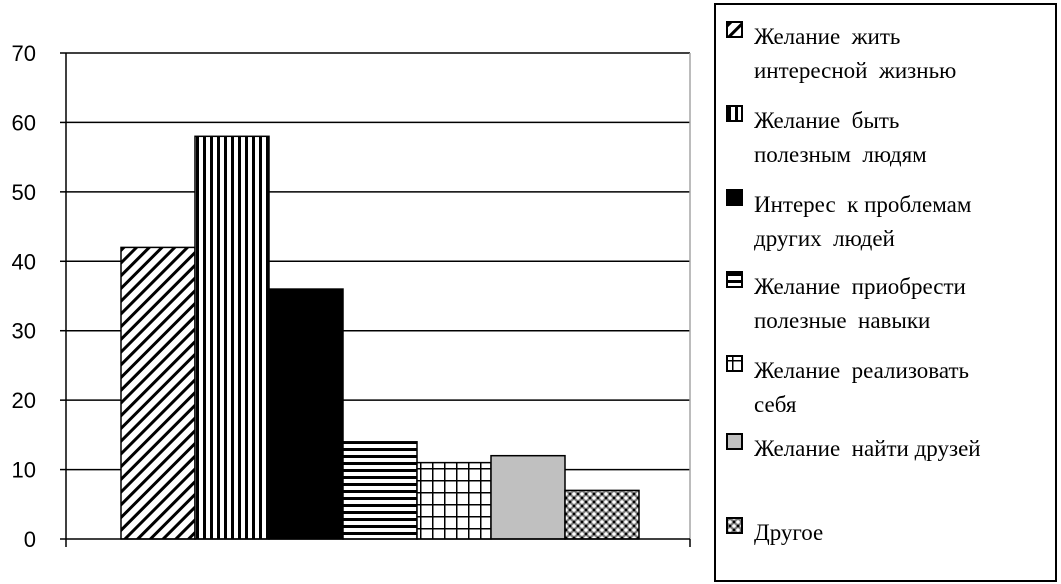 The height and width of the screenshot is (584, 1061). Describe the element at coordinates (860, 286) in the screenshot. I see `legend-label-4: Желание приобрести` at that location.